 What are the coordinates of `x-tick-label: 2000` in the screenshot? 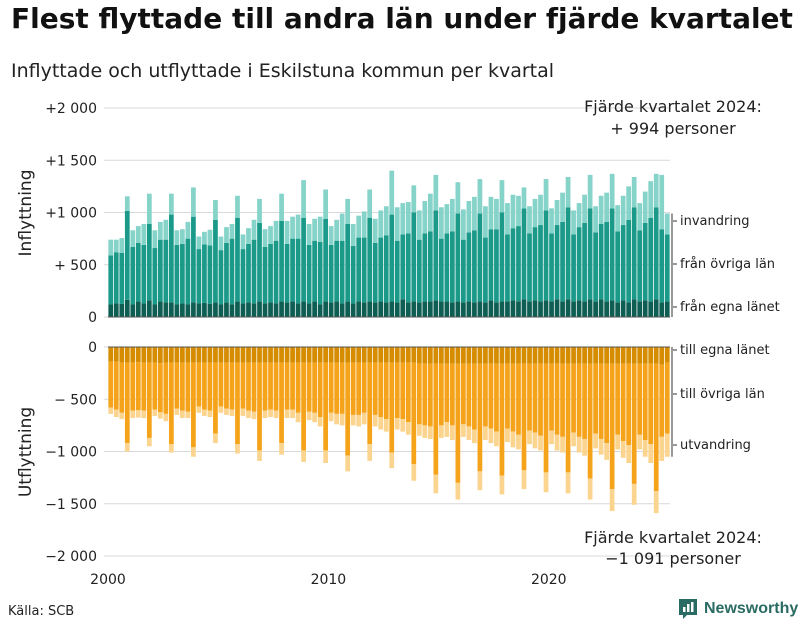 It's located at (108, 580).